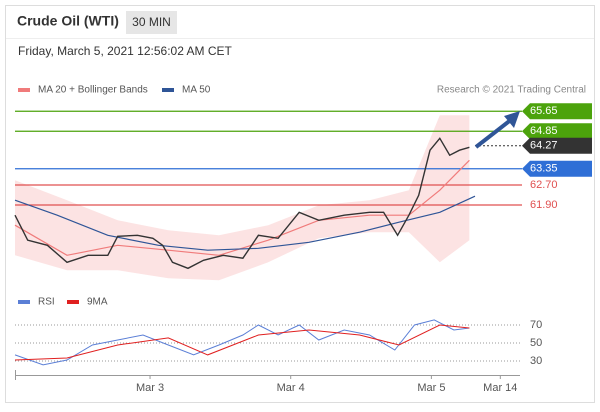  Describe the element at coordinates (511, 90) in the screenshot. I see `credit: Research © 2021 Trading Central` at that location.